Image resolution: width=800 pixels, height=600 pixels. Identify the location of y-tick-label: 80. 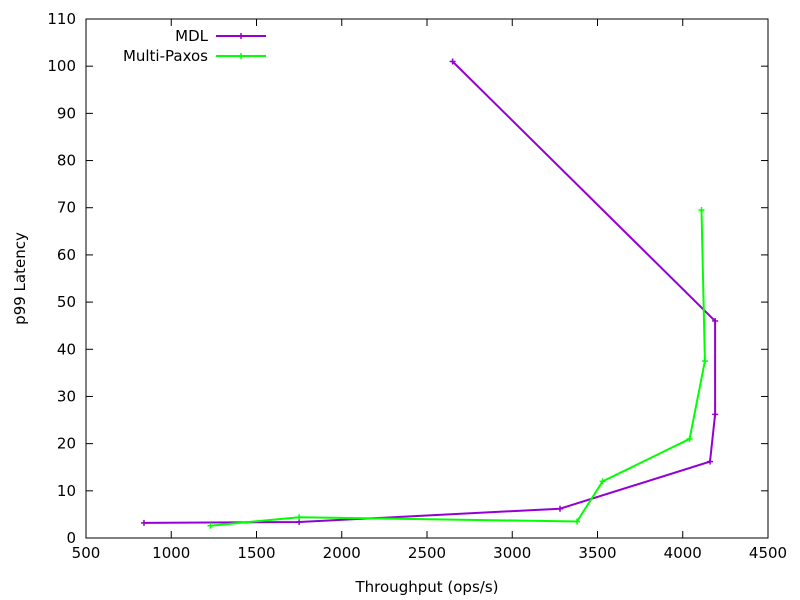
(66, 161).